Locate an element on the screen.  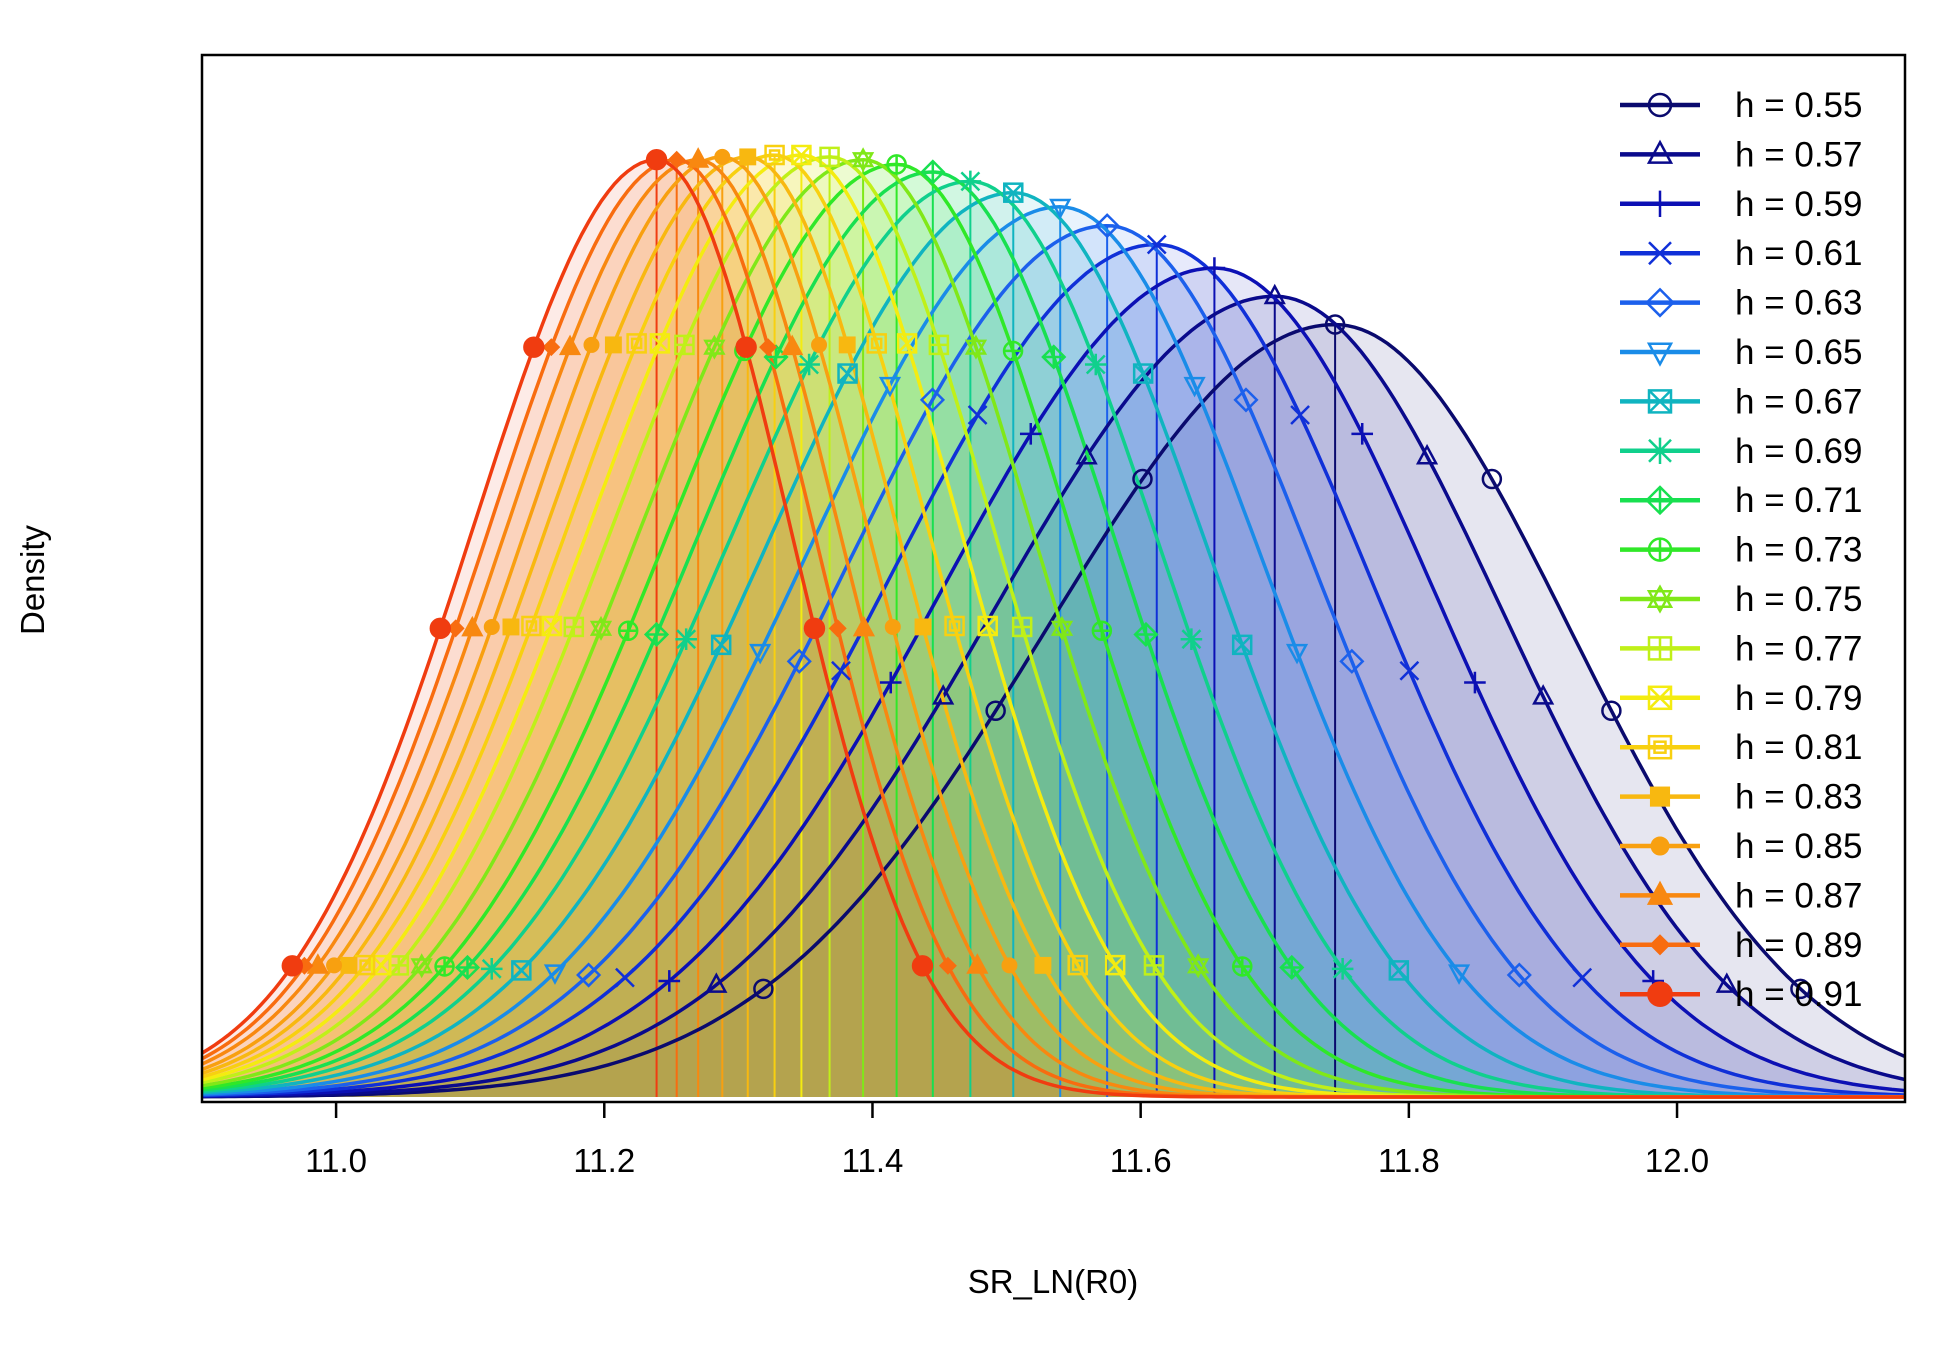
x-axis-title: SR_LN(R0) is located at coordinates (1053, 1281).